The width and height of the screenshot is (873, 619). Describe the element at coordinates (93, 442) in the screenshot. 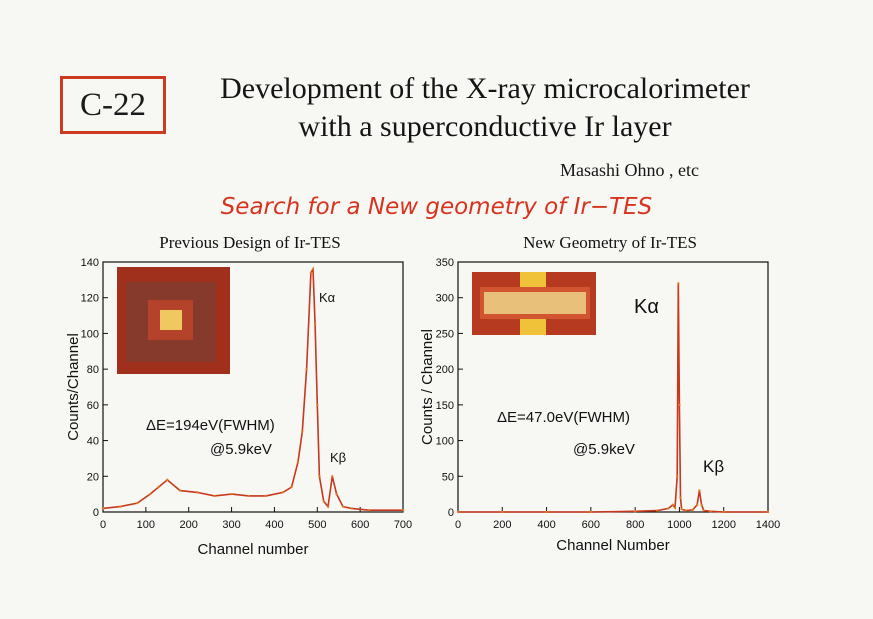

I see `y-tick-label: 40` at that location.